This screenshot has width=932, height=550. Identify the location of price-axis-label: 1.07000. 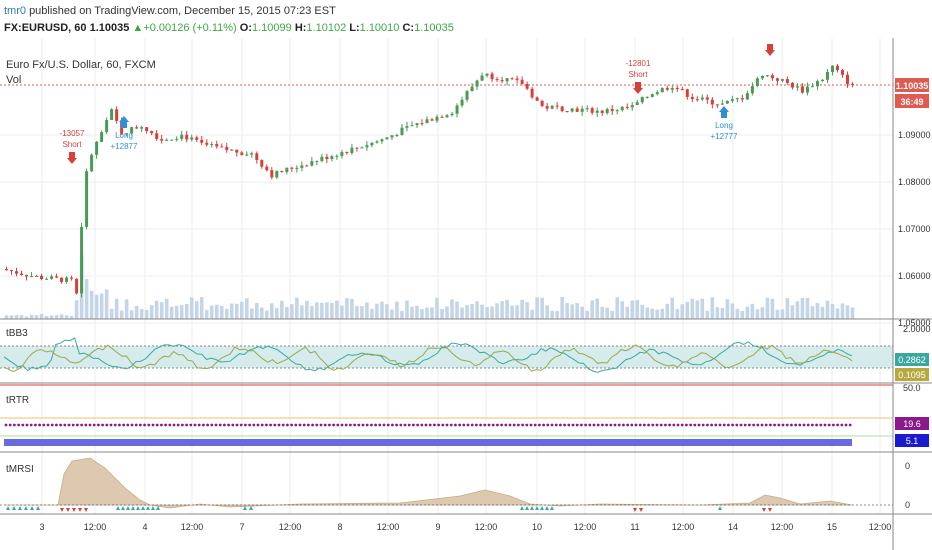
(914, 229).